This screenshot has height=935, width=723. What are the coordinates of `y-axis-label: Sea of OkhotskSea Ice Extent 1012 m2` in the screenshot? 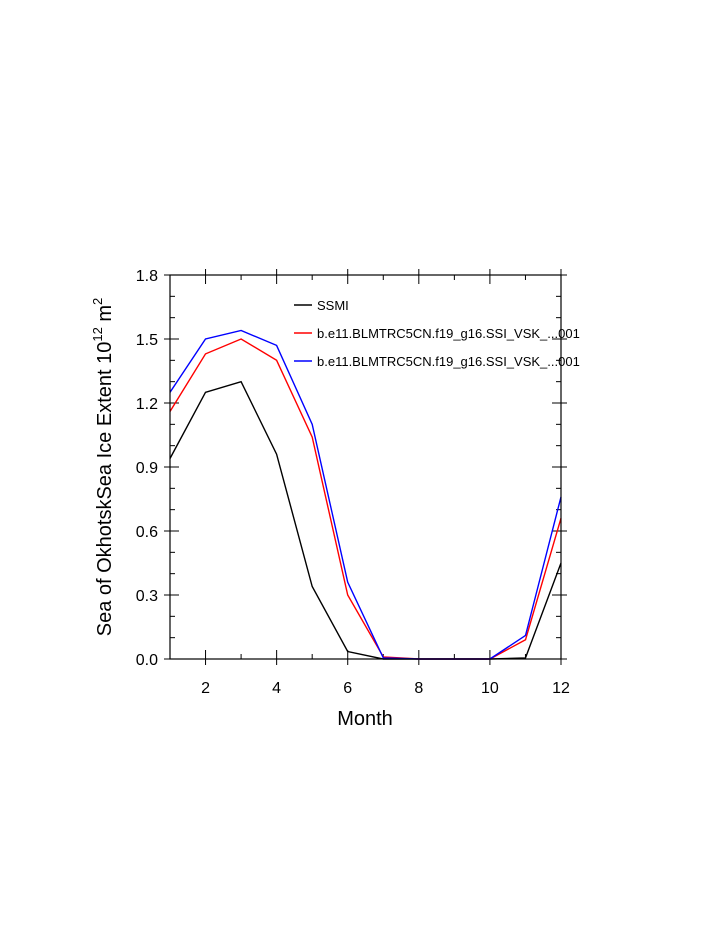 It's located at (103, 467).